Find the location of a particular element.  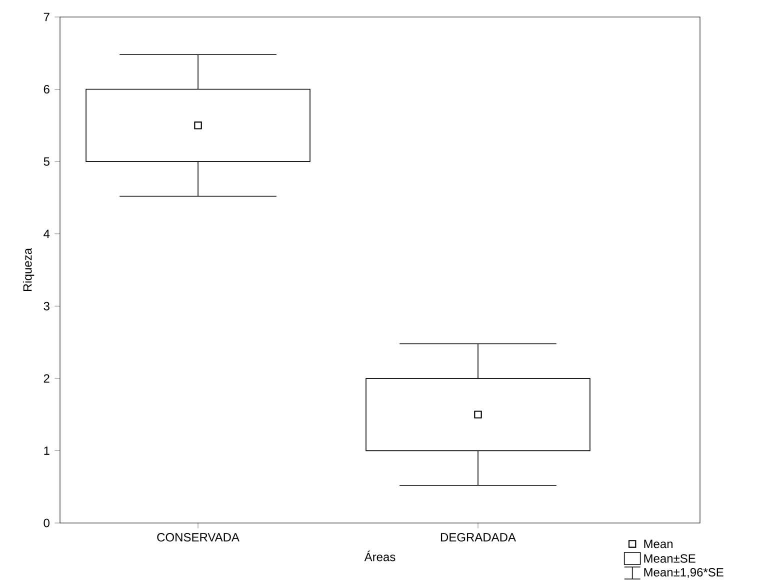

text: Mean±1,96*SE is located at coordinates (684, 573).